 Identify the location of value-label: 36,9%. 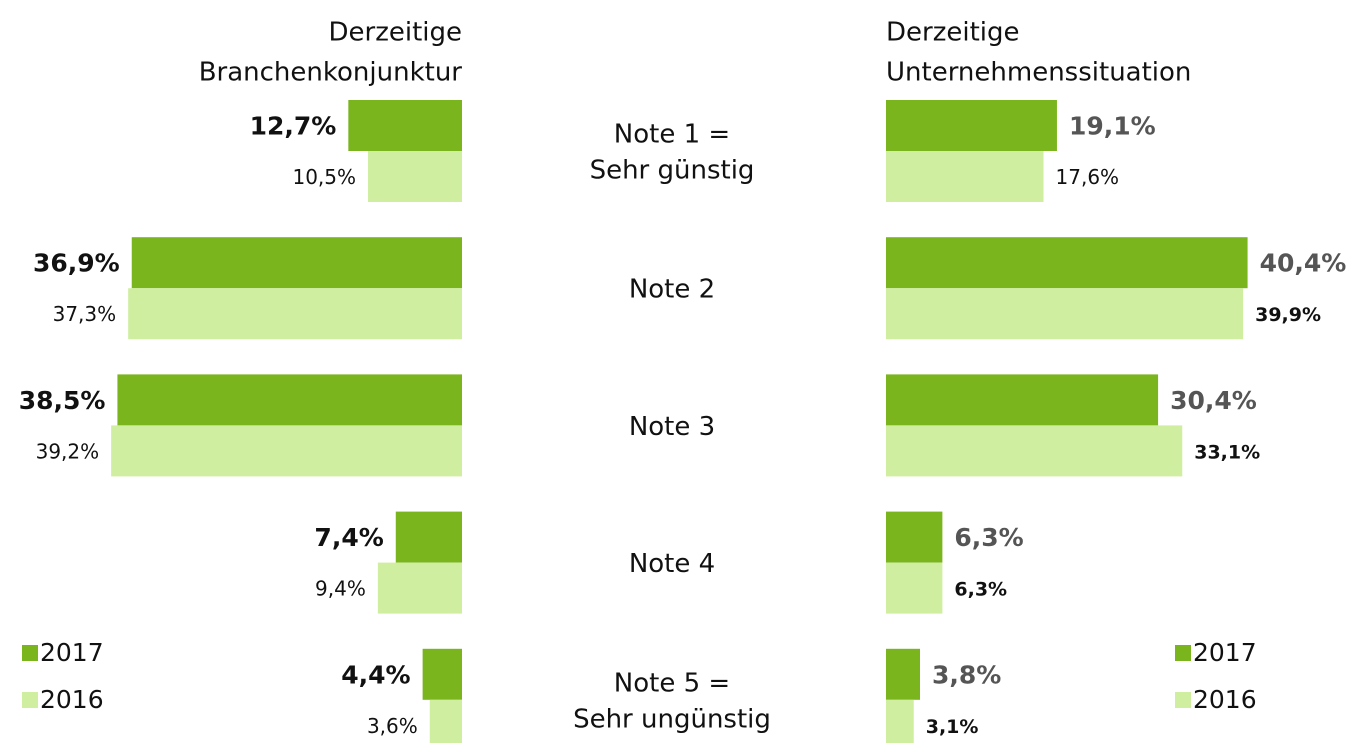
(76, 263).